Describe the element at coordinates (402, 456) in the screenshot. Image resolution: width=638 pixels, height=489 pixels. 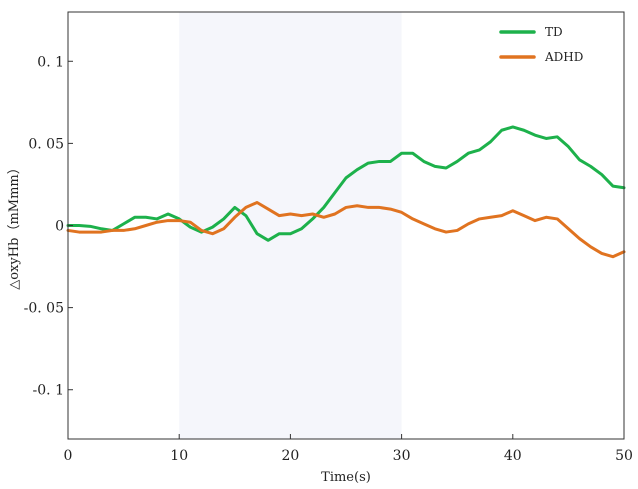
I see `x-tick-label: 30` at that location.